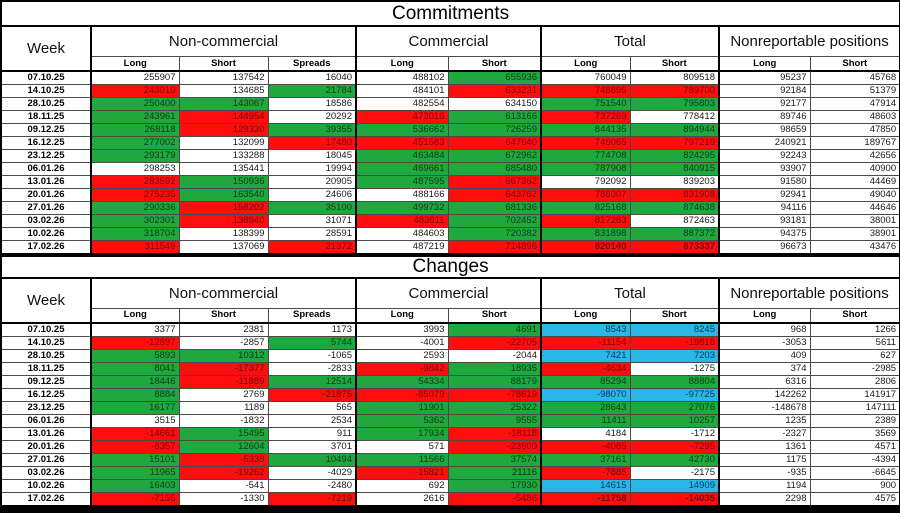  I want to click on value-cell: -5486, so click(494, 499).